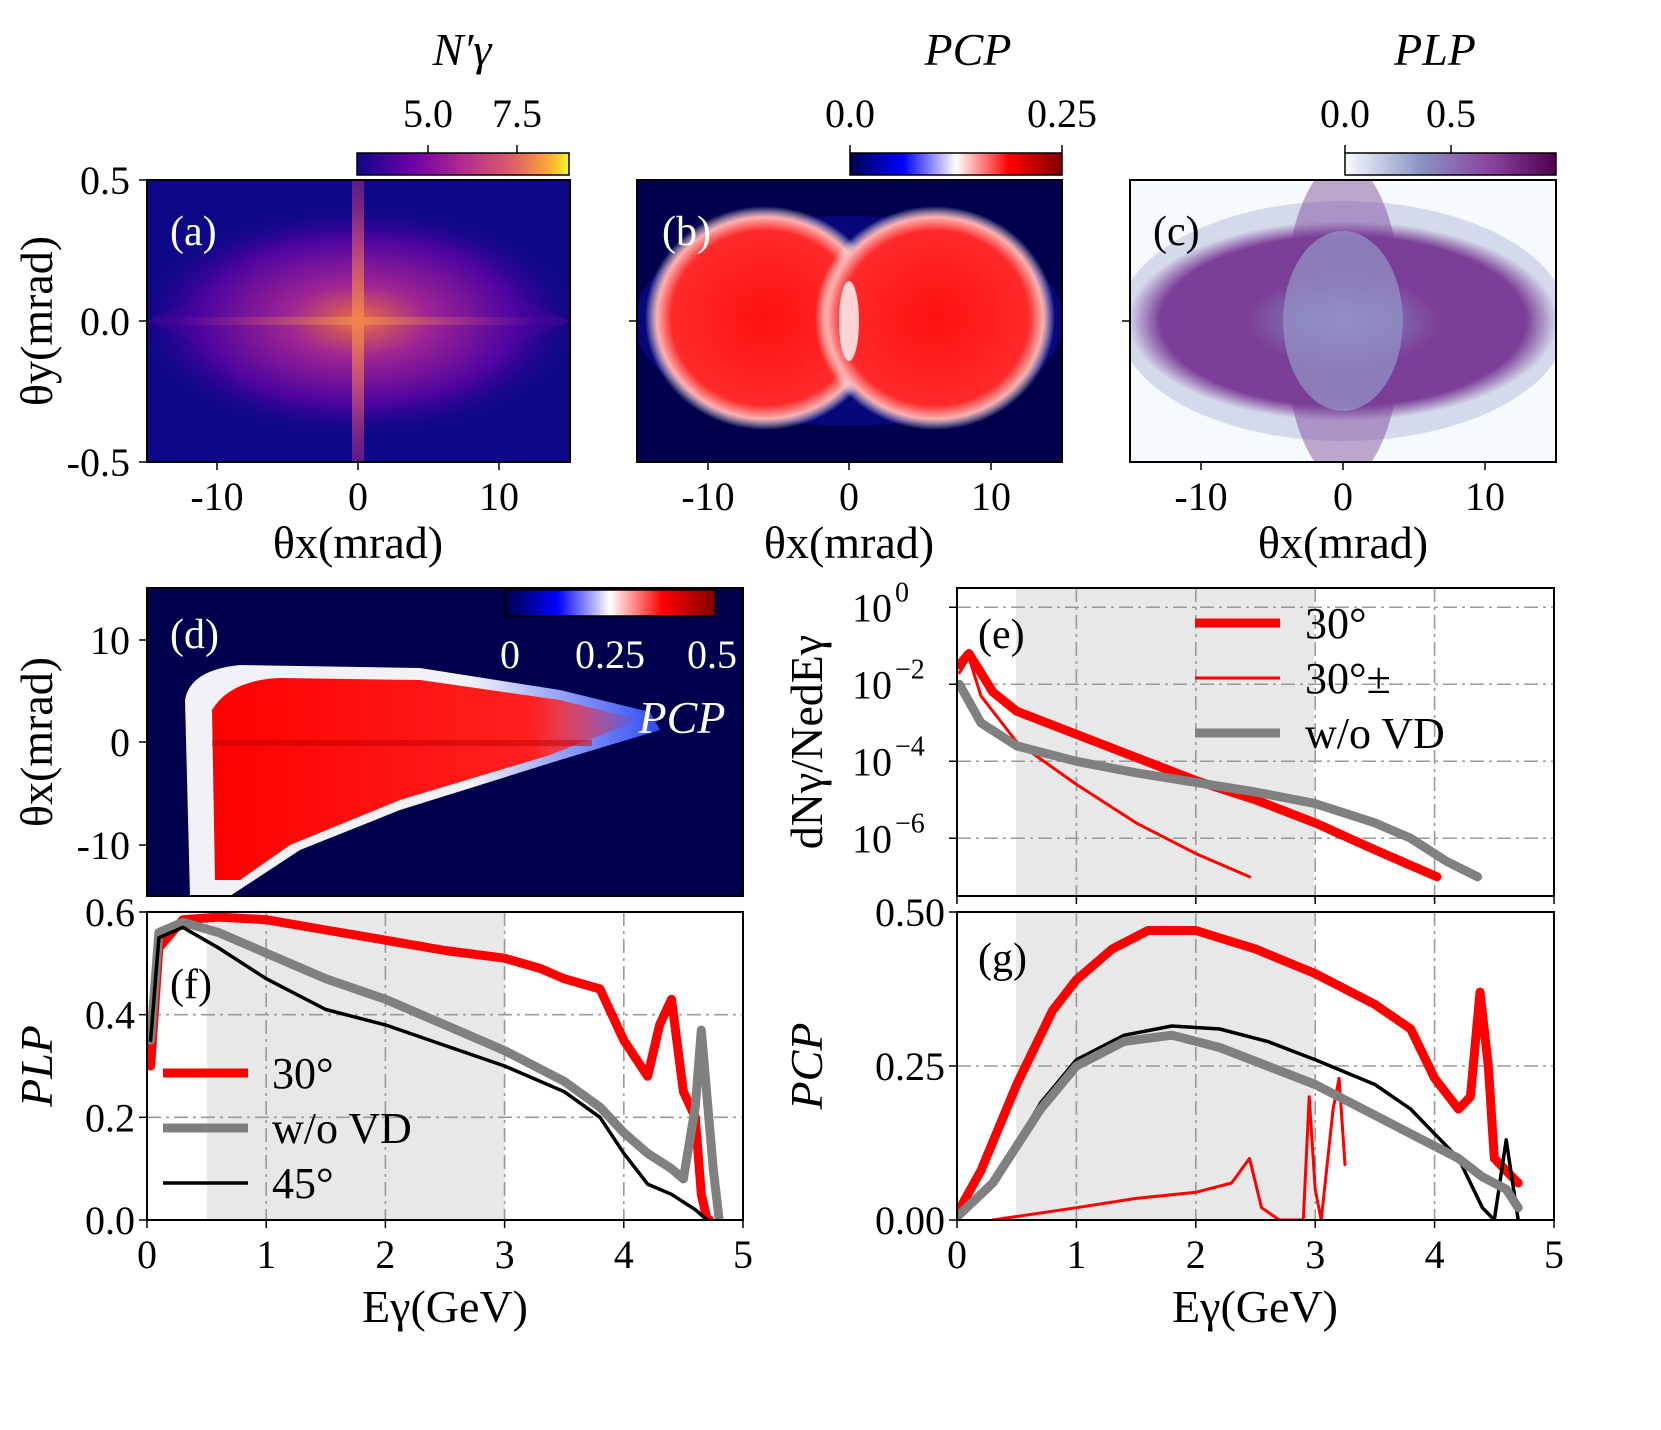 Image resolution: width=1661 pixels, height=1430 pixels. I want to click on x-axis-b: -10 0 10 θx(mrad), so click(820, 444).